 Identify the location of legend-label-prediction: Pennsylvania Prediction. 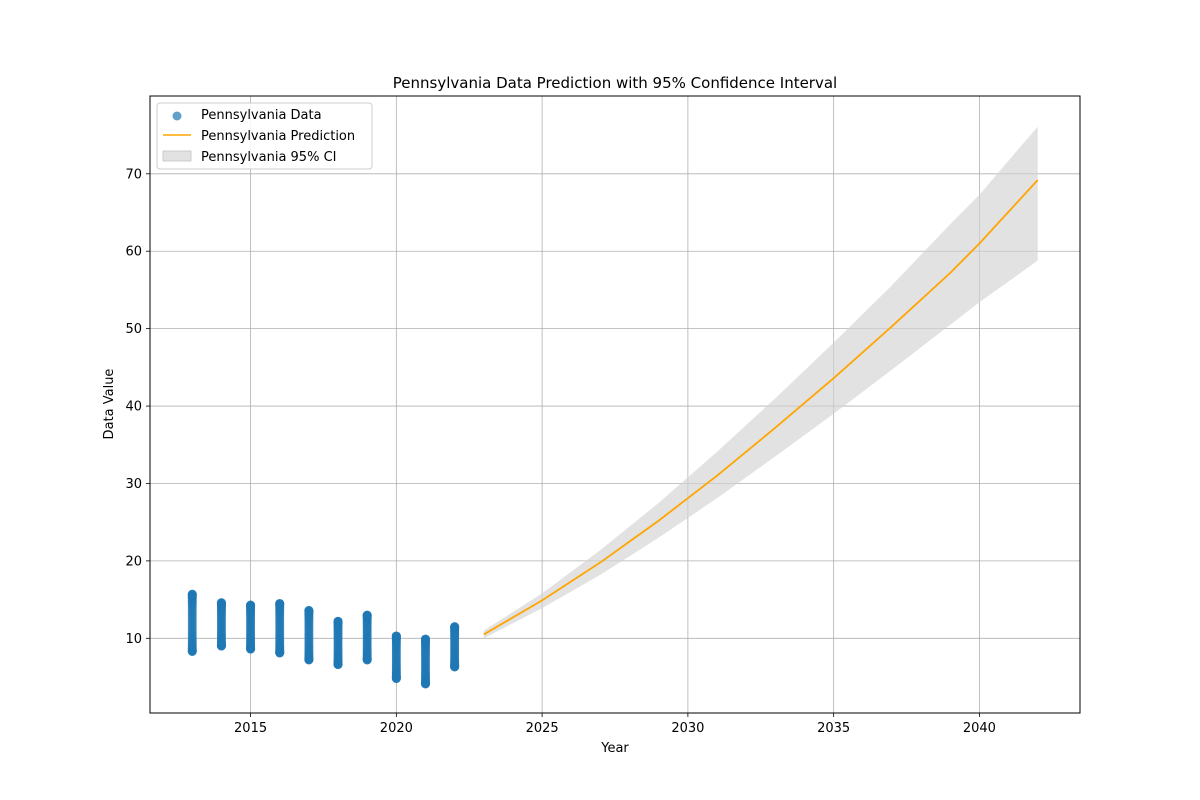
(278, 136).